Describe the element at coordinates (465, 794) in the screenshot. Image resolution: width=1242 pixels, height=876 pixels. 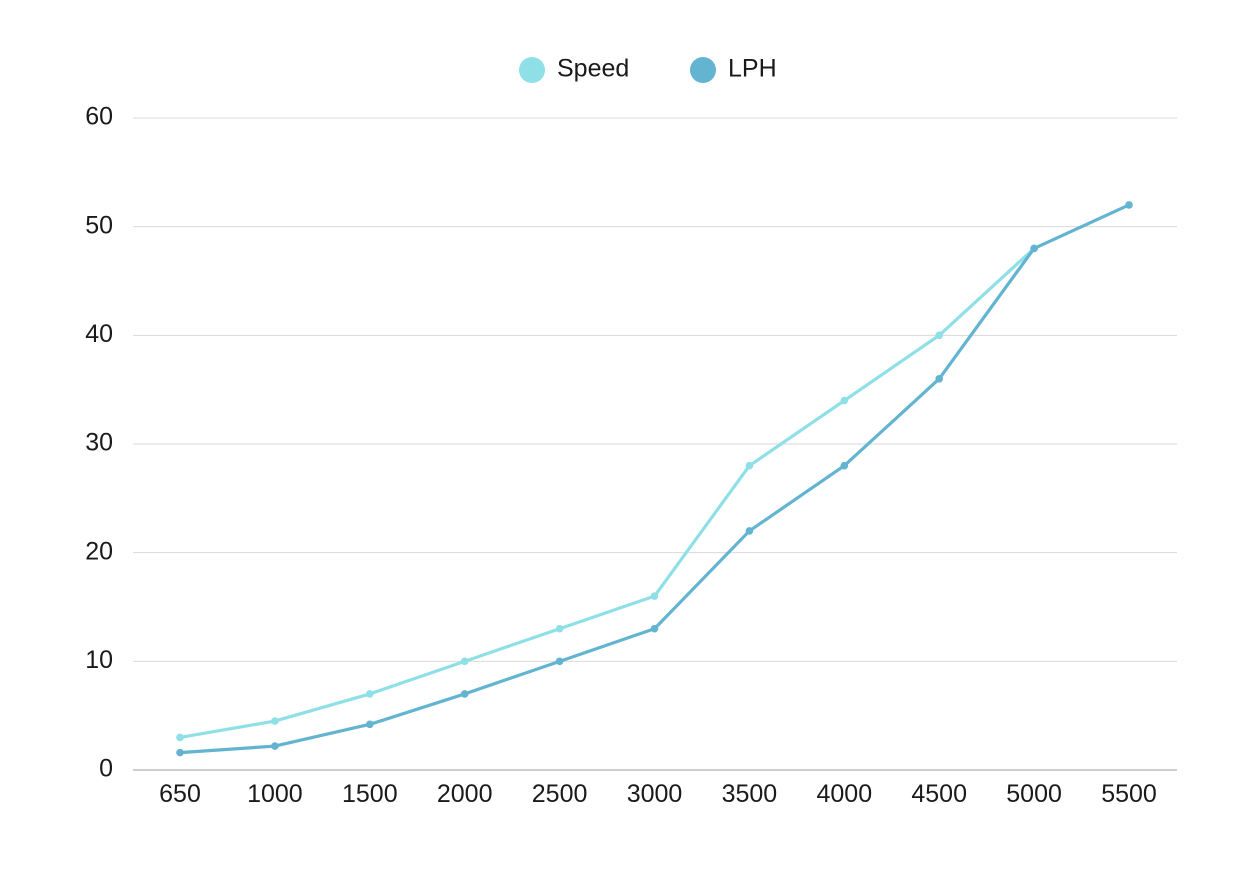
I see `x-tick-label: 2000` at that location.